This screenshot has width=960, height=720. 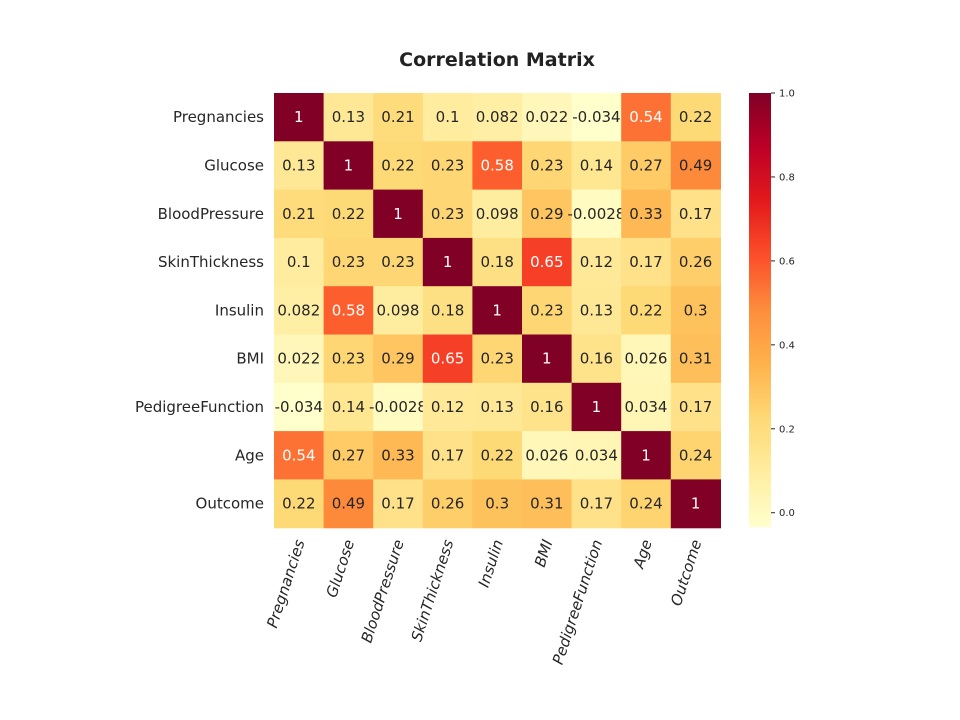 I want to click on row-tick-label: Outcome, so click(x=230, y=504).